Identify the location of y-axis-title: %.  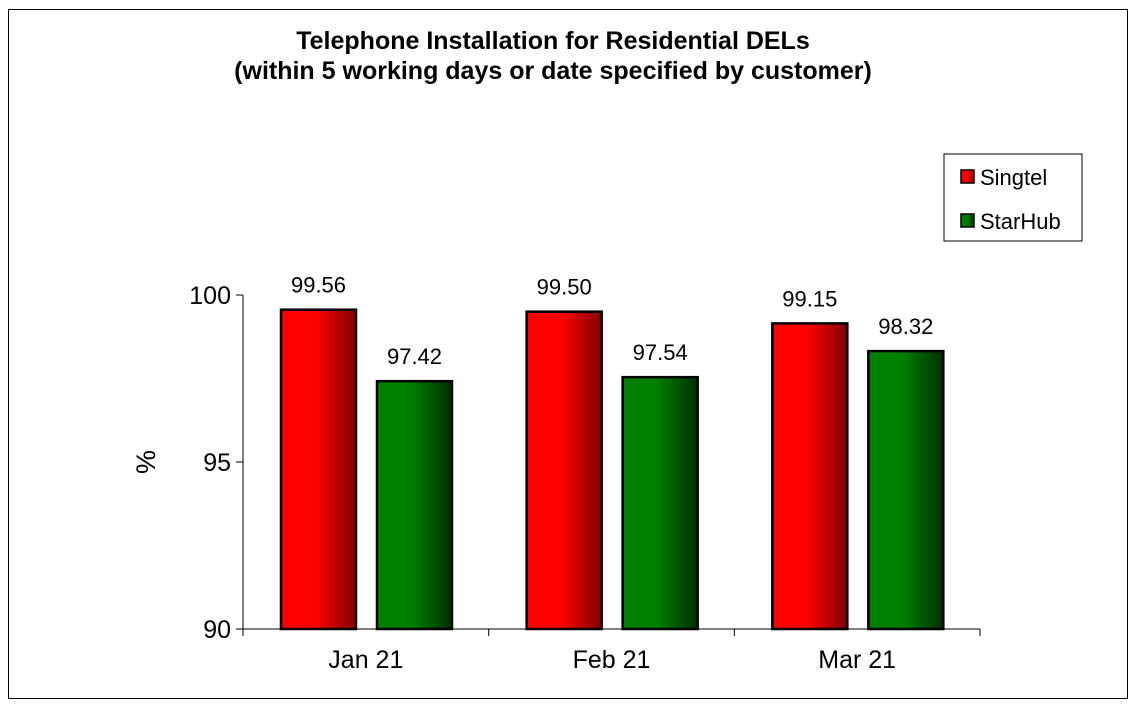
(146, 462).